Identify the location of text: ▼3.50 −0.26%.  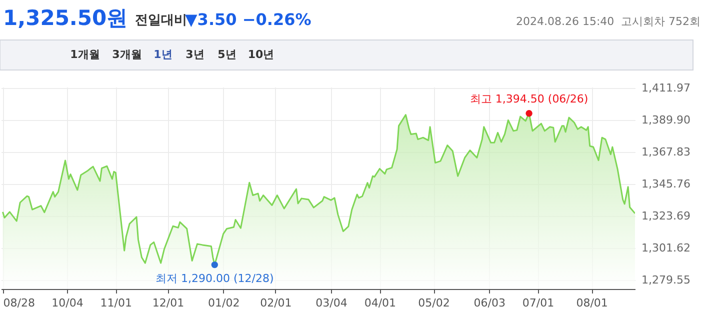
(248, 19).